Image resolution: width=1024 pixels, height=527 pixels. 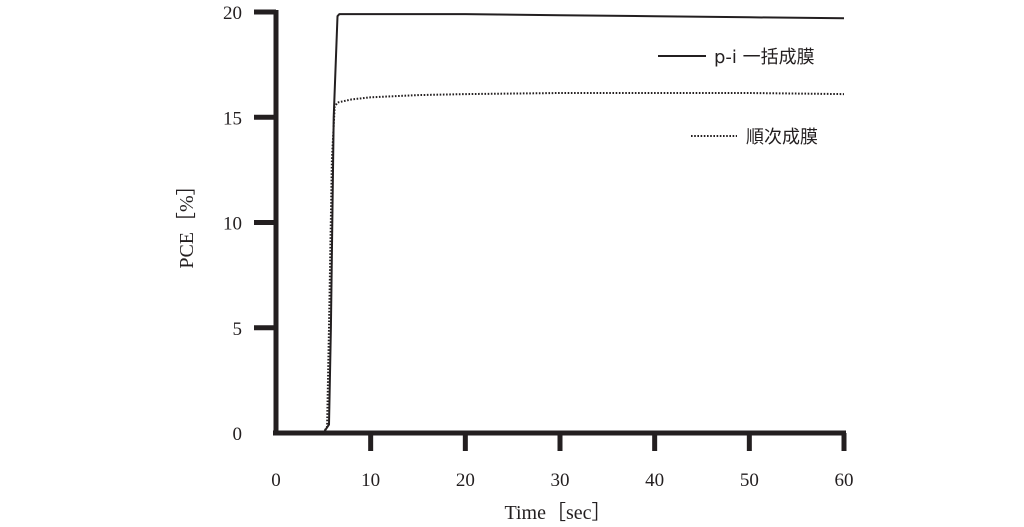 I want to click on x-axis-title: Time［sec］, so click(x=557, y=512).